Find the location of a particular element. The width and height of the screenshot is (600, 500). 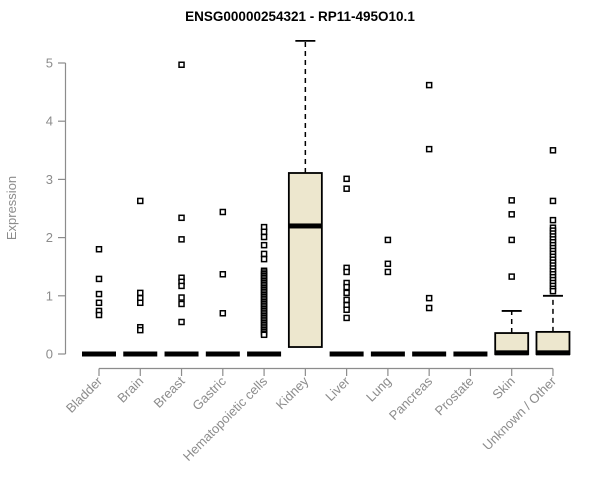

y-axis-label: Expression is located at coordinates (11, 208).